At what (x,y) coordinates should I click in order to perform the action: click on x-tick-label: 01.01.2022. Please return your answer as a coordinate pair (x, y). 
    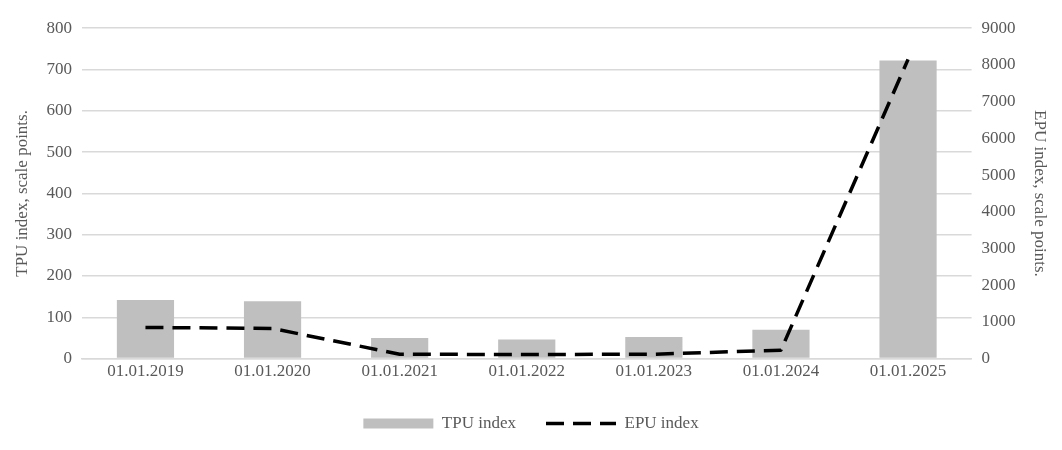
    Looking at the image, I should click on (526, 371).